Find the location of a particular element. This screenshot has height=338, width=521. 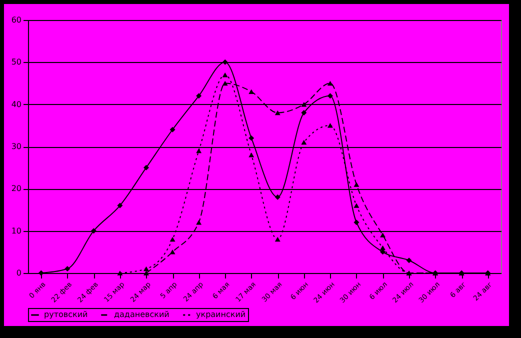

legend-label: рутовский is located at coordinates (66, 314).